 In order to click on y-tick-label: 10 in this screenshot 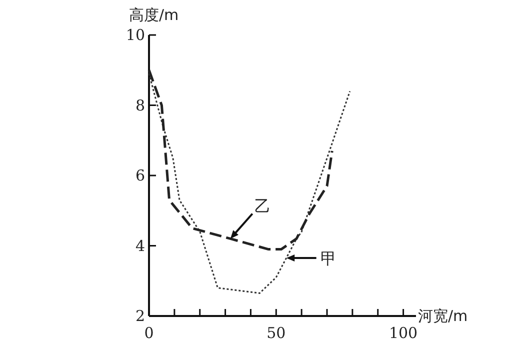, I will do `click(135, 35)`.